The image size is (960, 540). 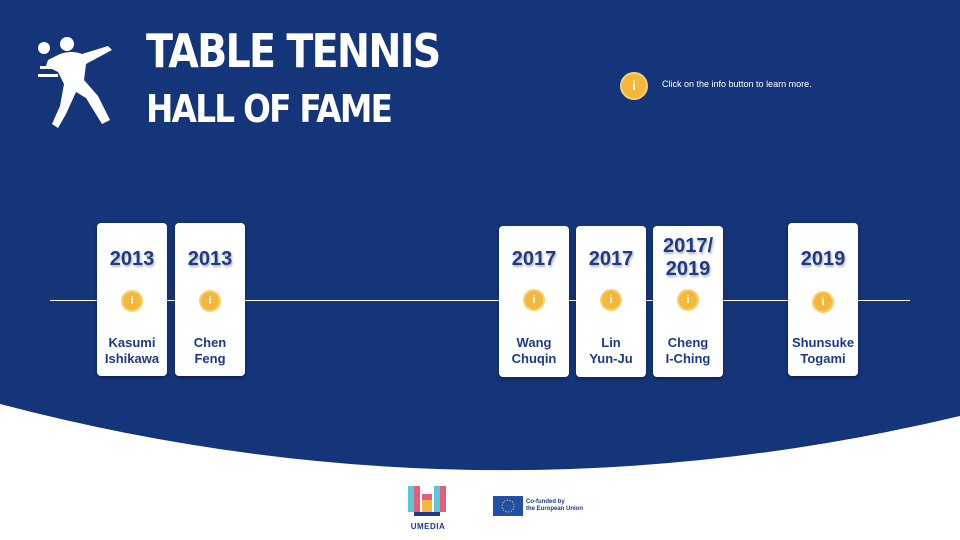 I want to click on card-year: 2019, so click(x=823, y=259).